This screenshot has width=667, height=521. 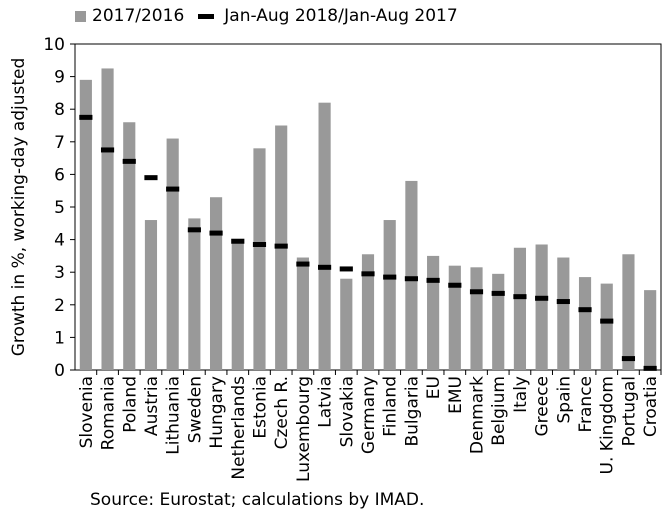 I want to click on x-category-label: Finland, so click(x=391, y=406).